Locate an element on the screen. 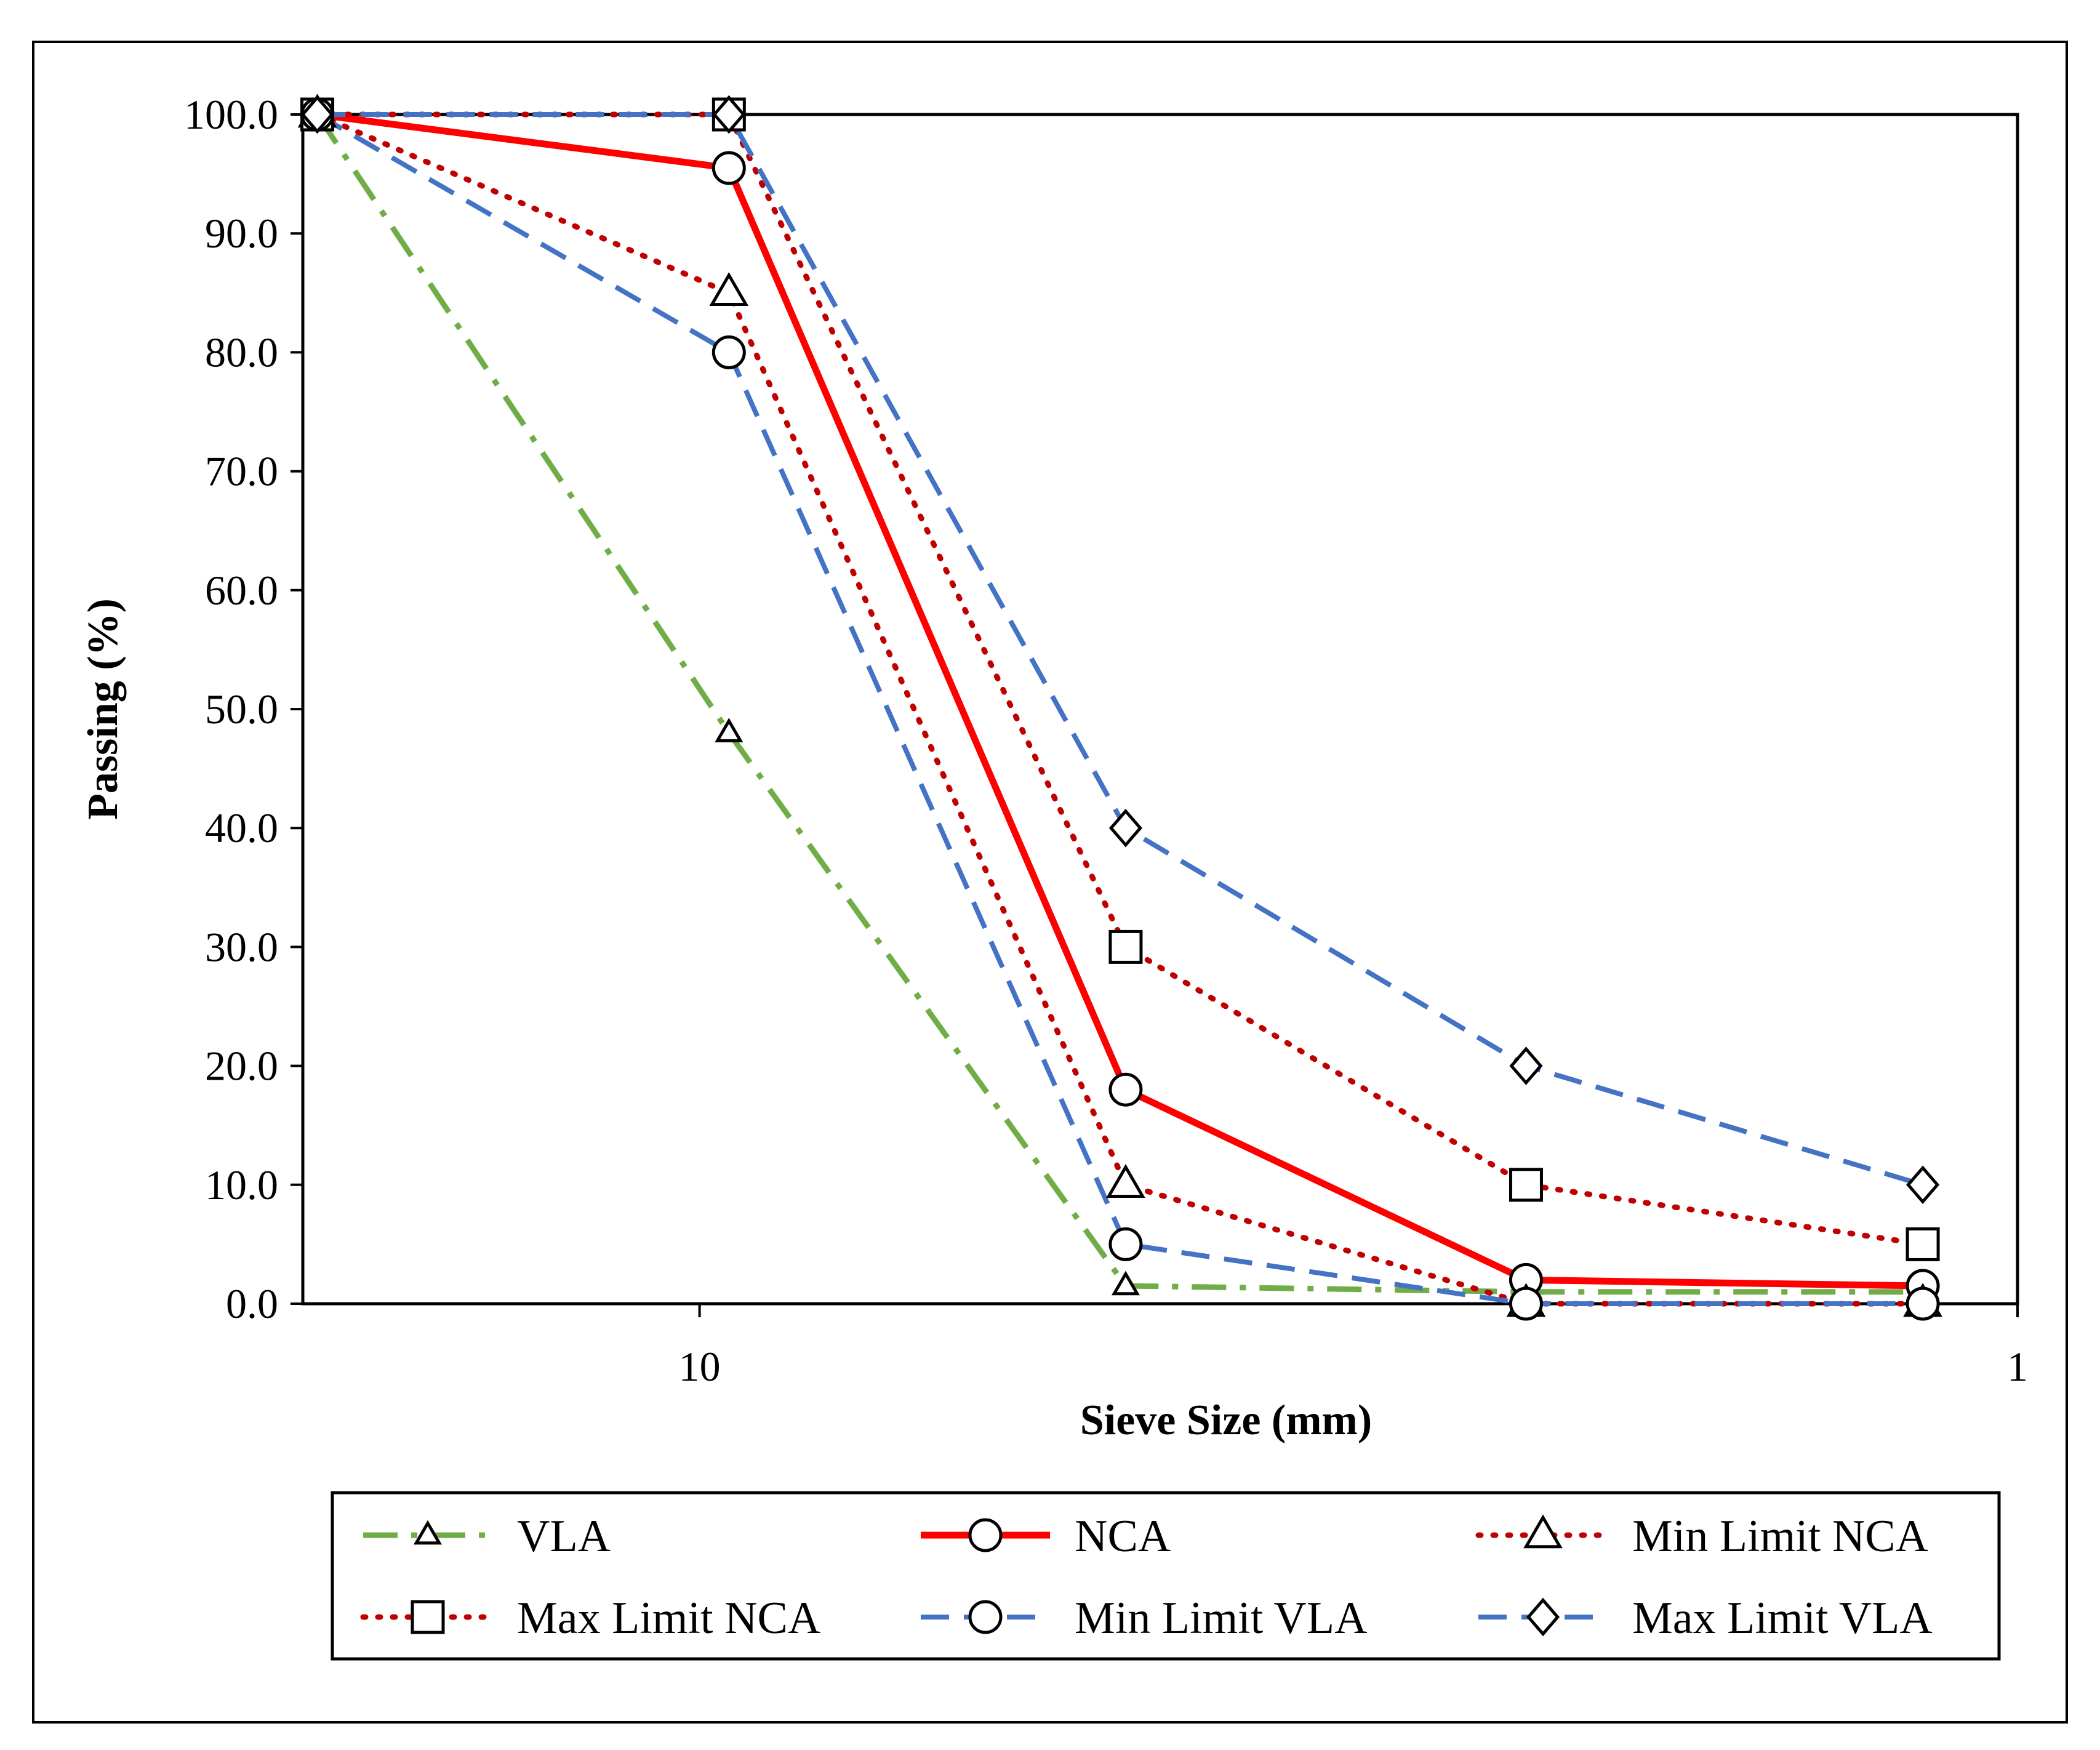 Image resolution: width=2100 pixels, height=1750 pixels. x-tick-label: 10 is located at coordinates (700, 1366).